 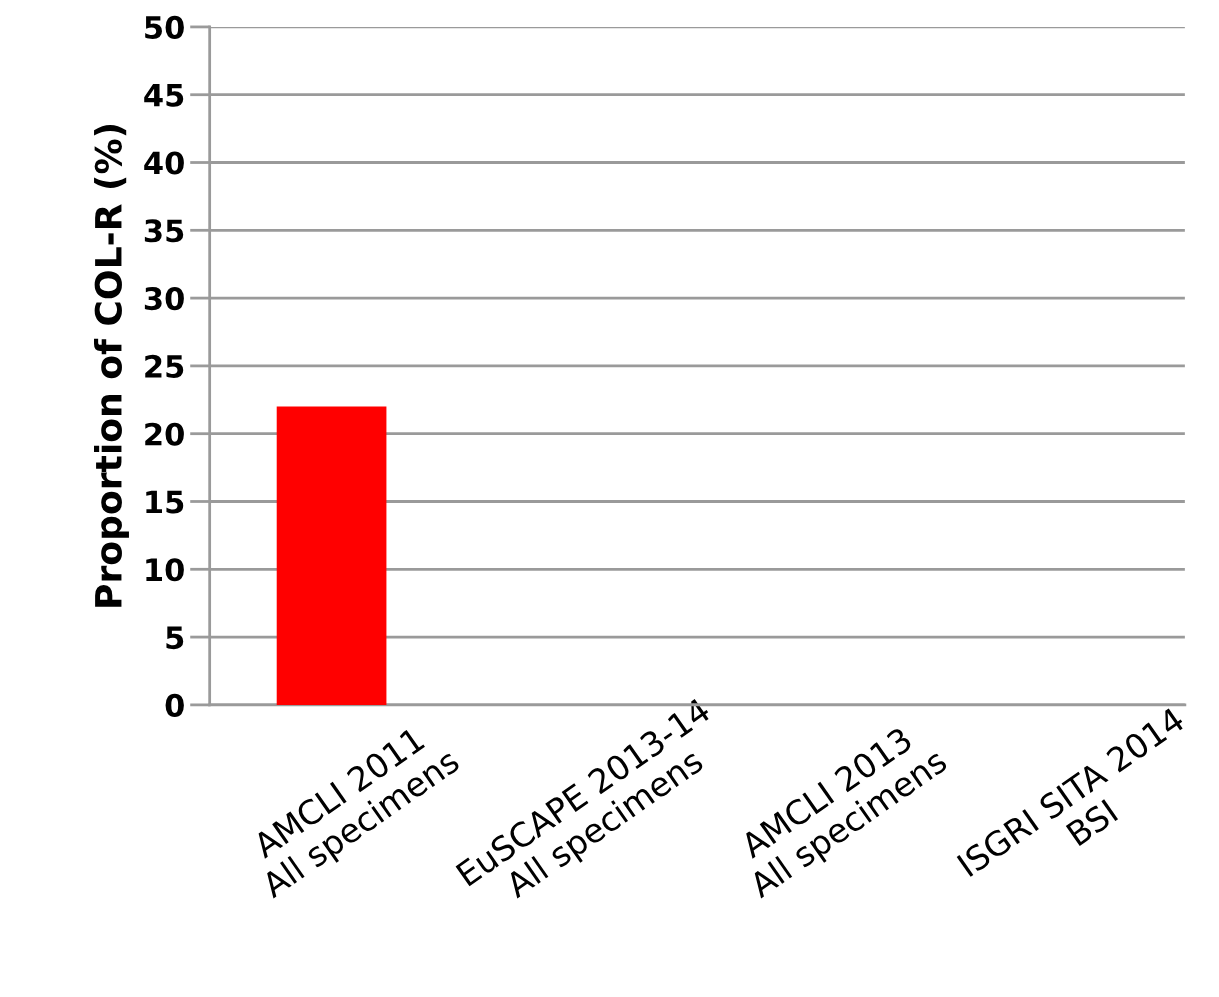 I want to click on y-tick-label: 30, so click(x=164, y=299).